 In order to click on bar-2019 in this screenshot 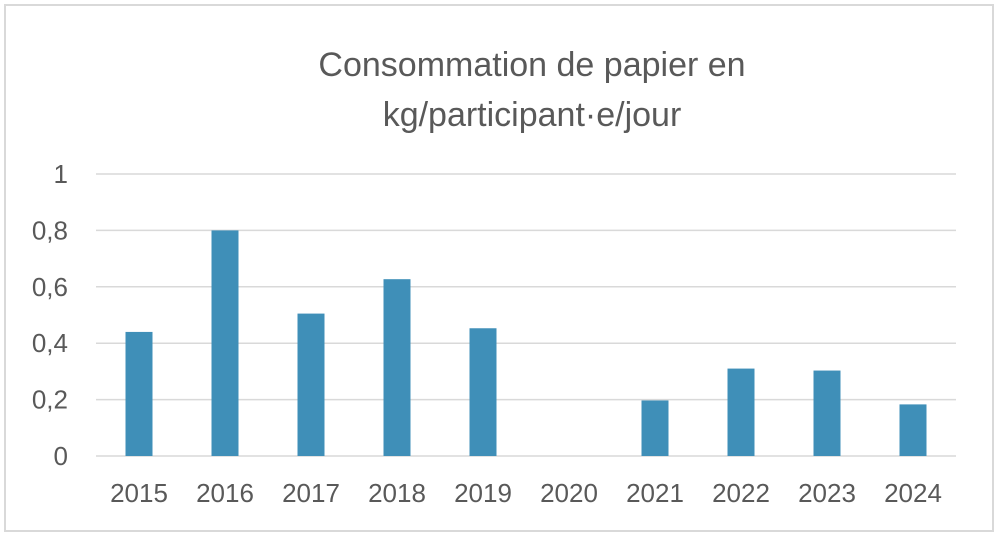, I will do `click(483, 392)`.